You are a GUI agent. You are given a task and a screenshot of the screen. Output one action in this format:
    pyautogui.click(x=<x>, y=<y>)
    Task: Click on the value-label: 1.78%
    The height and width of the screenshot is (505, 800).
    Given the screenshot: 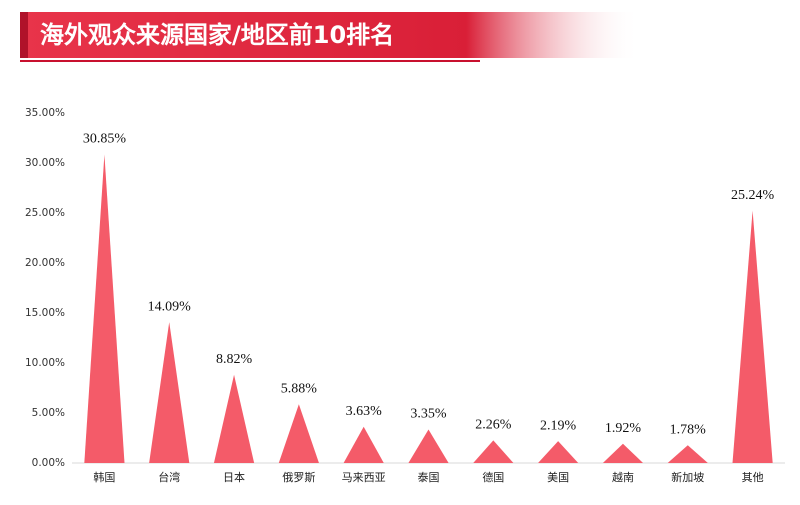 What is the action you would take?
    pyautogui.click(x=688, y=429)
    